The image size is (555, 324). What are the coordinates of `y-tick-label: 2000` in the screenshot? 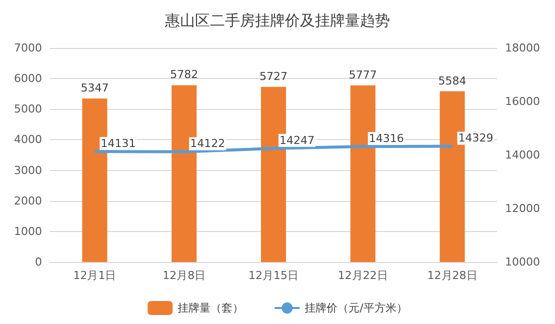 It's located at (28, 201).